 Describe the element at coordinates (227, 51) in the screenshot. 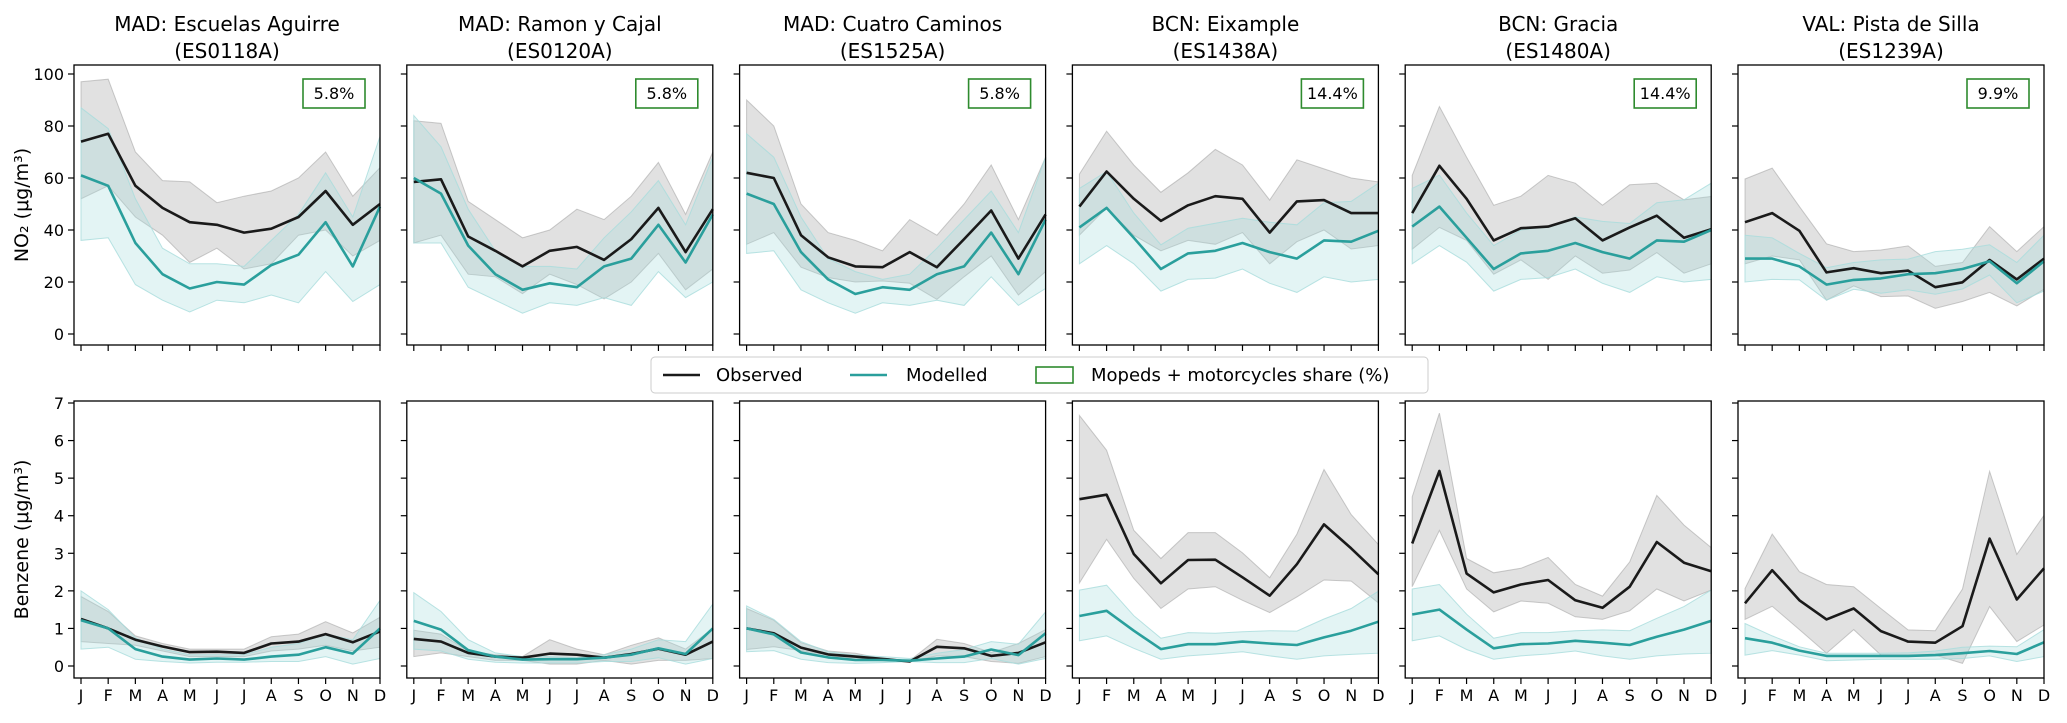

I see `panel-station-code: (ES0118A)` at that location.